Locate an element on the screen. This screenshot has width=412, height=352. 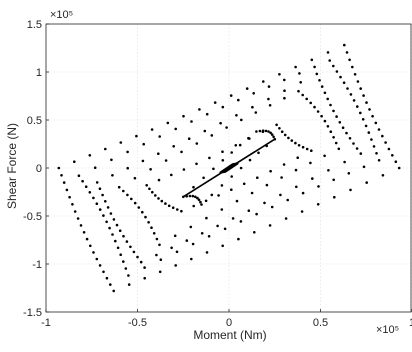
y-tick-label: 1 is located at coordinates (39, 73).